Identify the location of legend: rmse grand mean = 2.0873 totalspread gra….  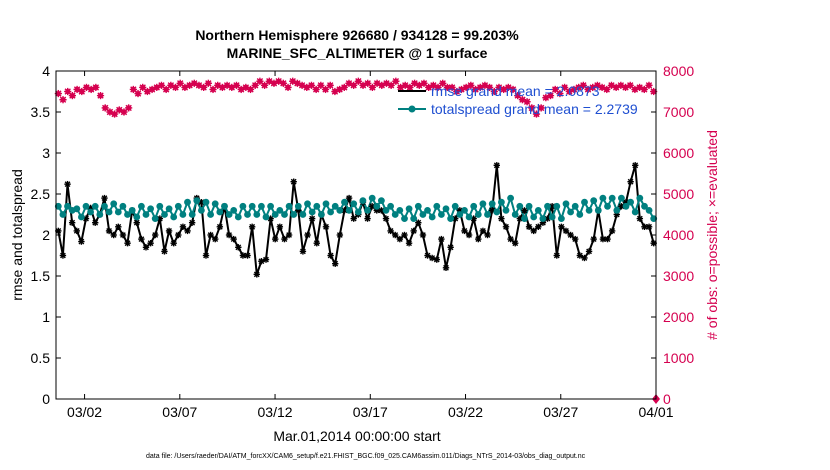
(518, 100).